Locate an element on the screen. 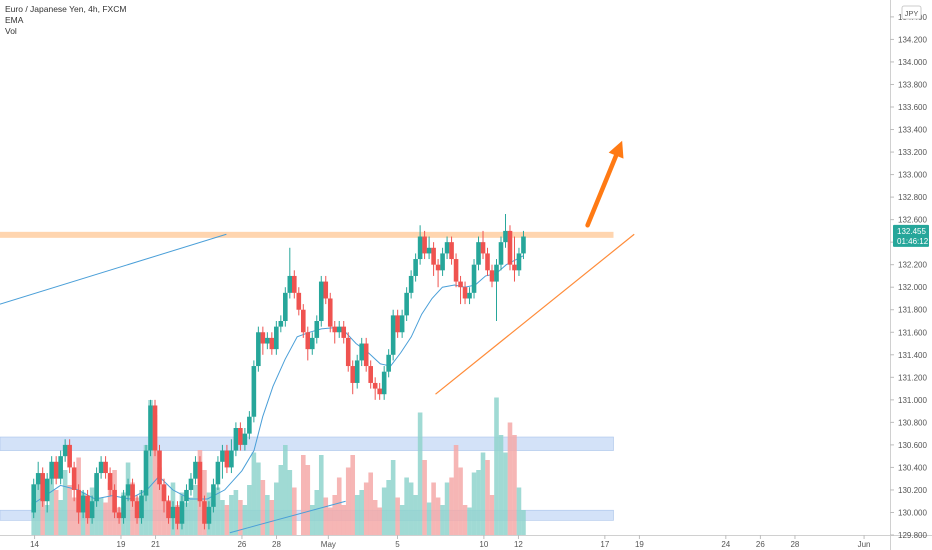 The image size is (932, 550). channel-line is located at coordinates (113, 269).